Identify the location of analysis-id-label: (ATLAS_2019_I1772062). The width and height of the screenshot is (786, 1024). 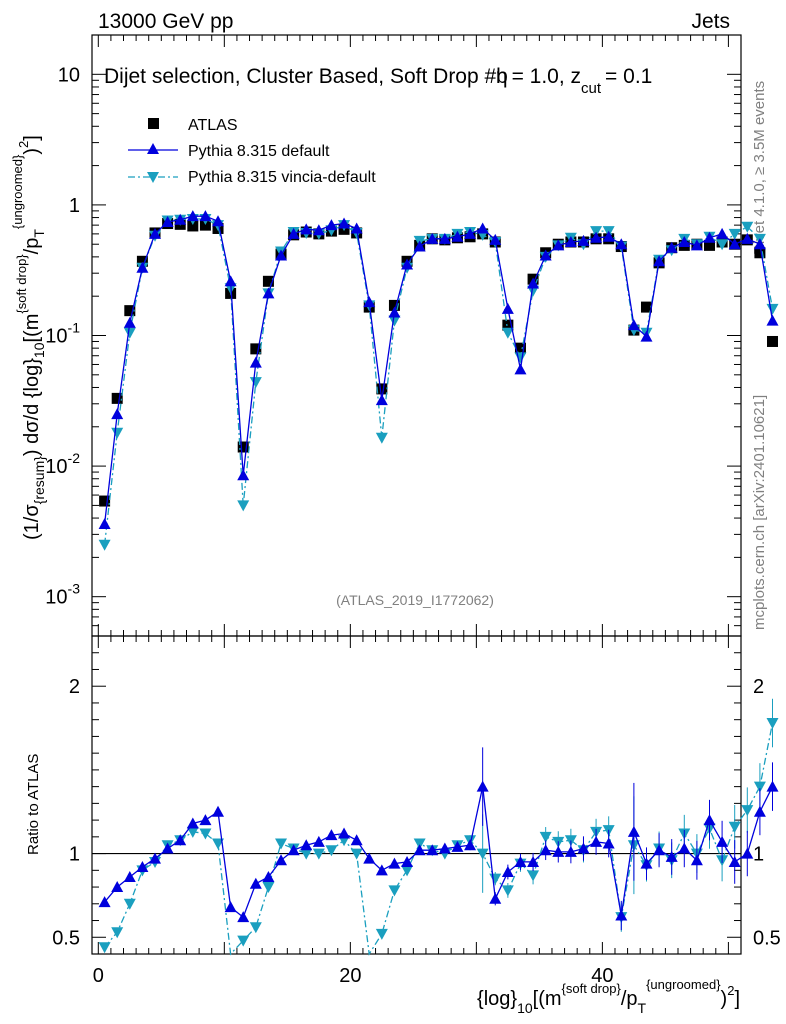
(415, 600).